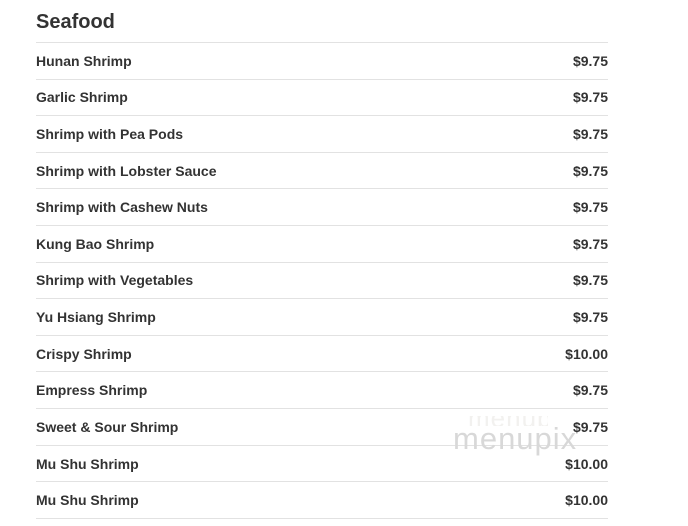  Describe the element at coordinates (110, 134) in the screenshot. I see `item-name: Shrimp with Pea Pods` at that location.